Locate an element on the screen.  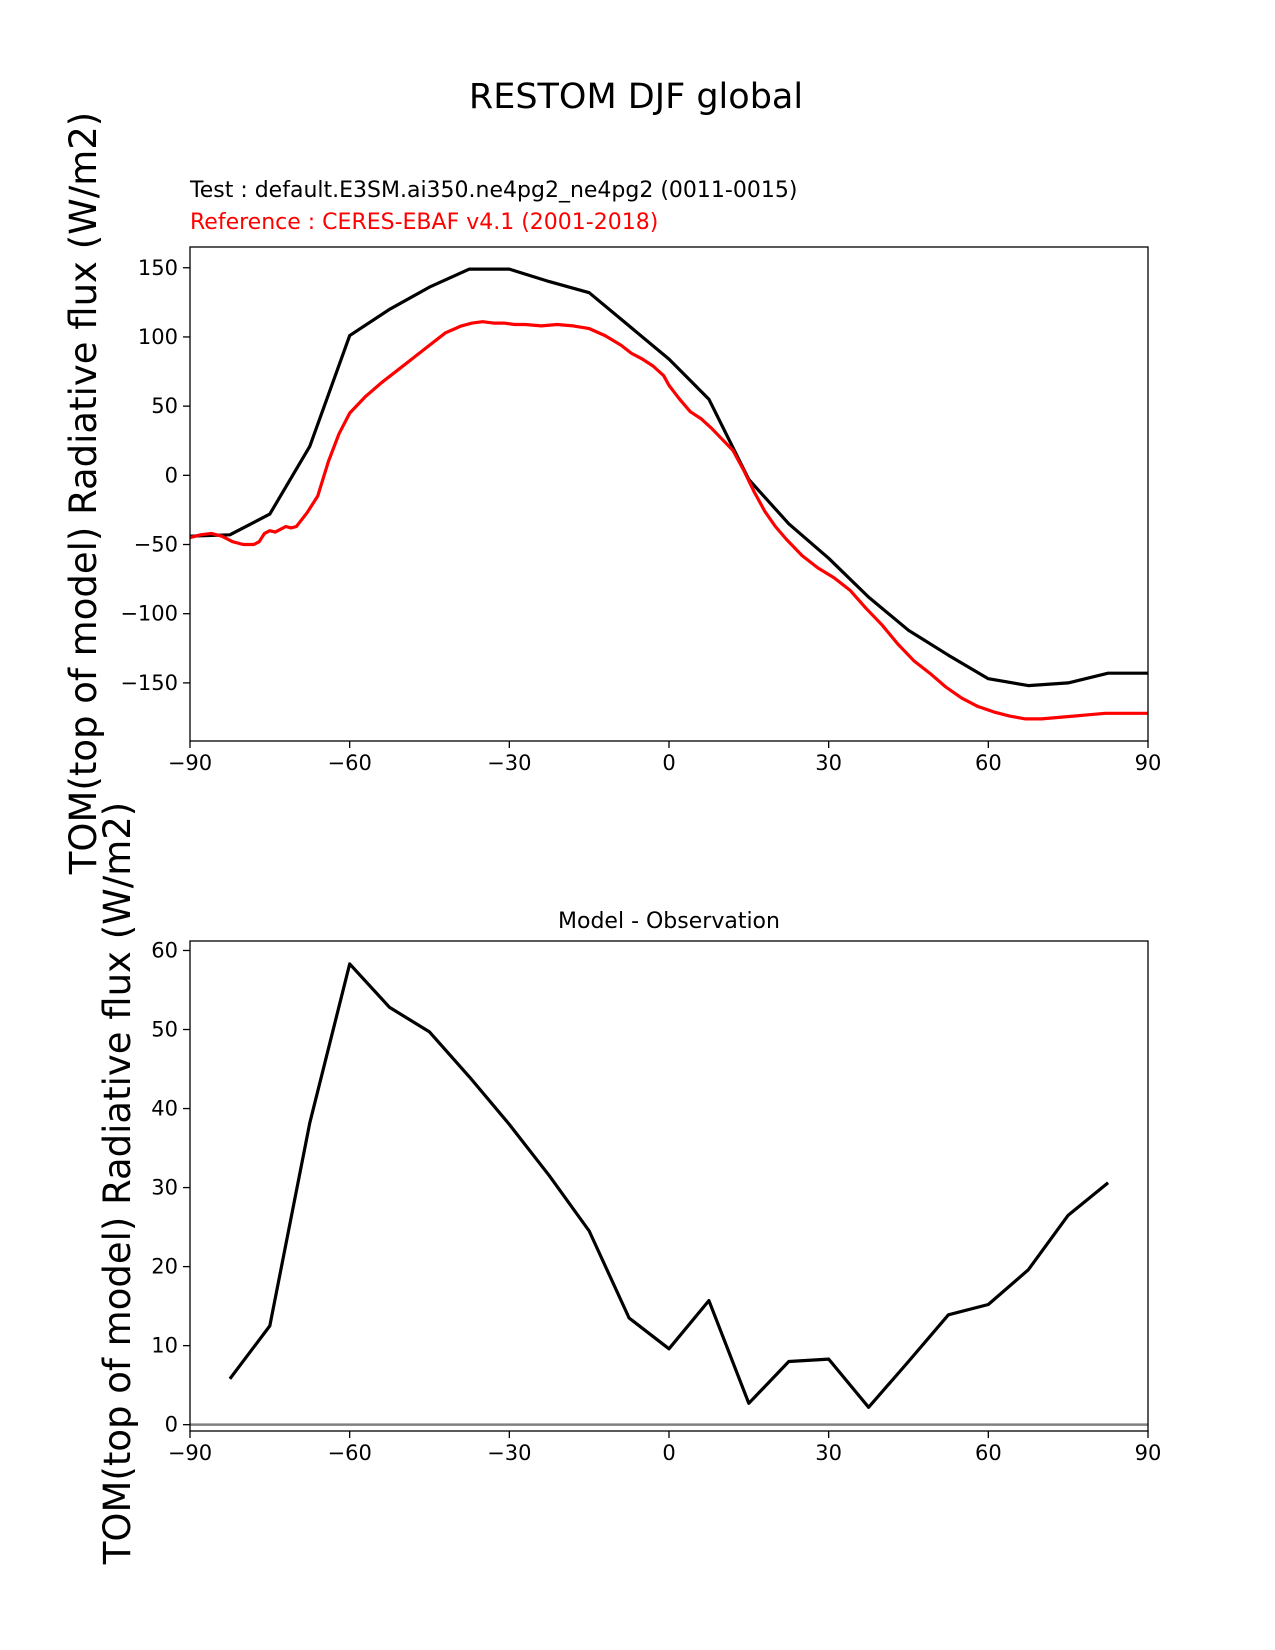
figure-suptitle: RESTOM DJF global is located at coordinates (636, 97).